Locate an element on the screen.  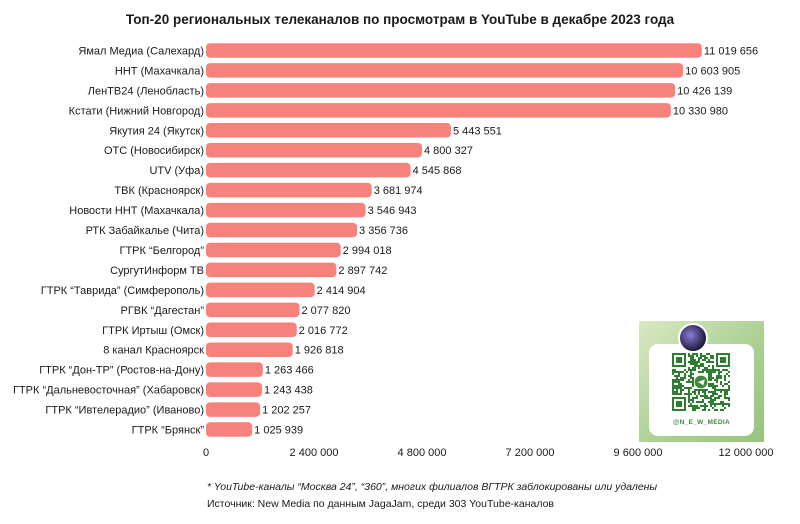
category-label: ГТРК “Брянск” is located at coordinates (168, 431).